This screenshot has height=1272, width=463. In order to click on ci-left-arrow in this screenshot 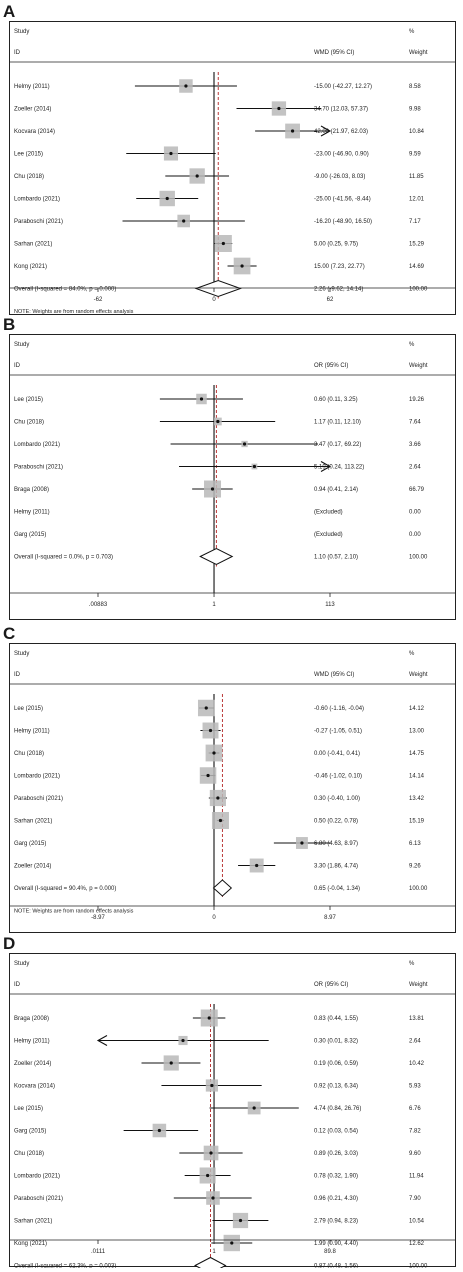, I will do `click(102, 1040)`.